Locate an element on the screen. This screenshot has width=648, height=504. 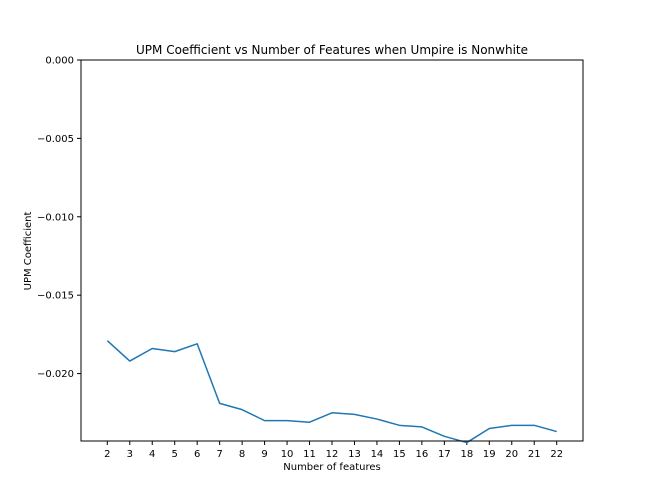
x-tick-label: 17 is located at coordinates (444, 454).